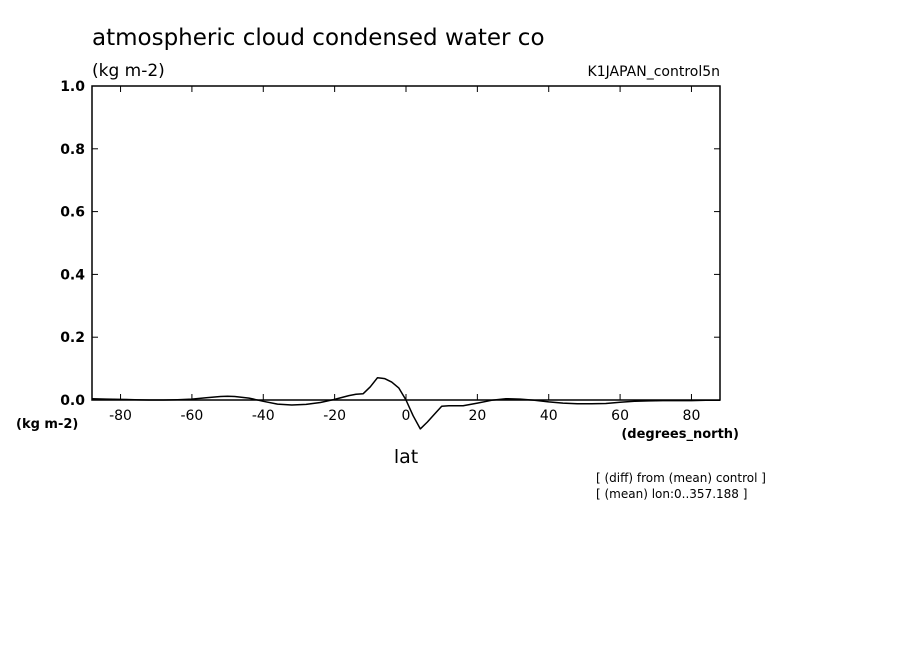 The image size is (904, 654). I want to click on x-tick-label: 60, so click(620, 416).